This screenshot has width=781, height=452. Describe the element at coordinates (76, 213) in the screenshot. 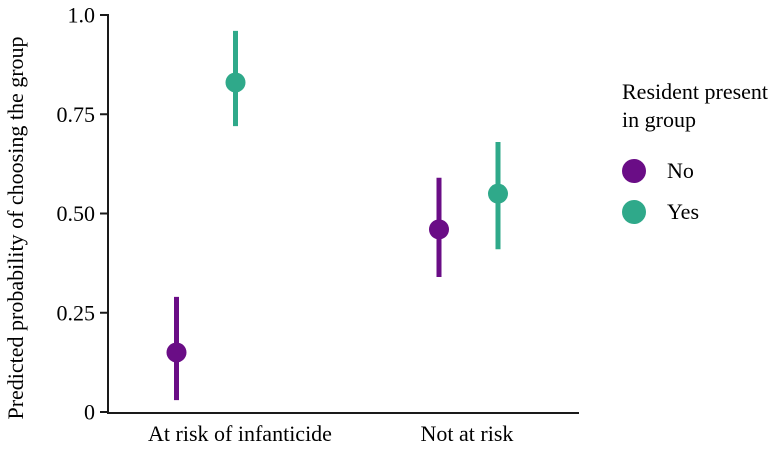

I see `y-tick-label-0.50: 0.50` at that location.